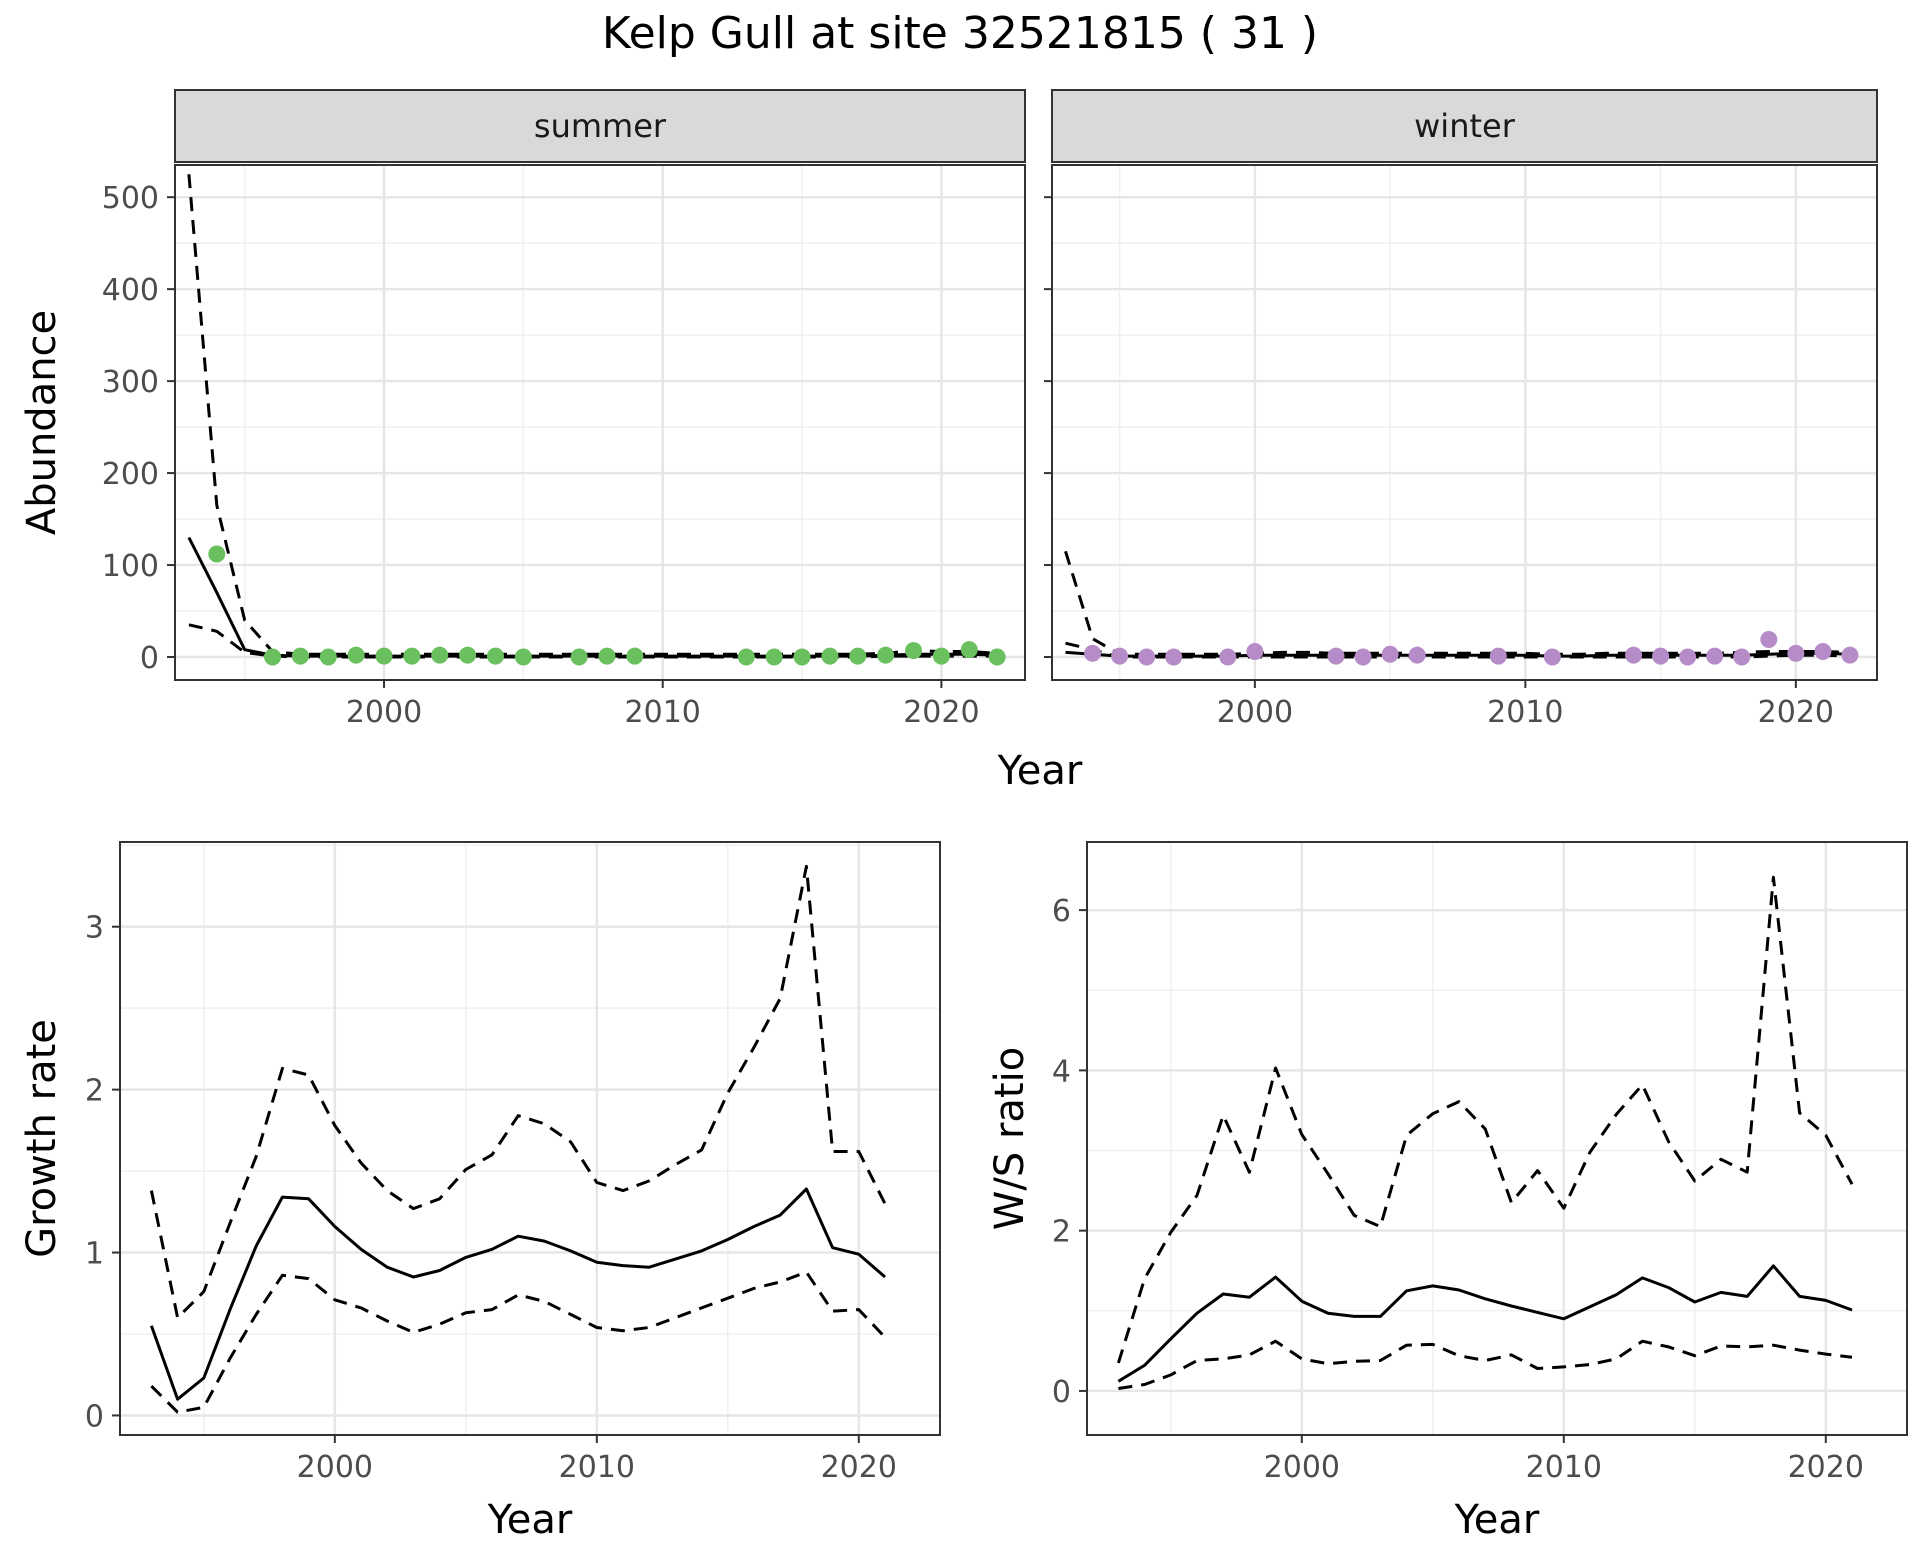  I want to click on y-axis-label: Growth rate, so click(42, 1138).